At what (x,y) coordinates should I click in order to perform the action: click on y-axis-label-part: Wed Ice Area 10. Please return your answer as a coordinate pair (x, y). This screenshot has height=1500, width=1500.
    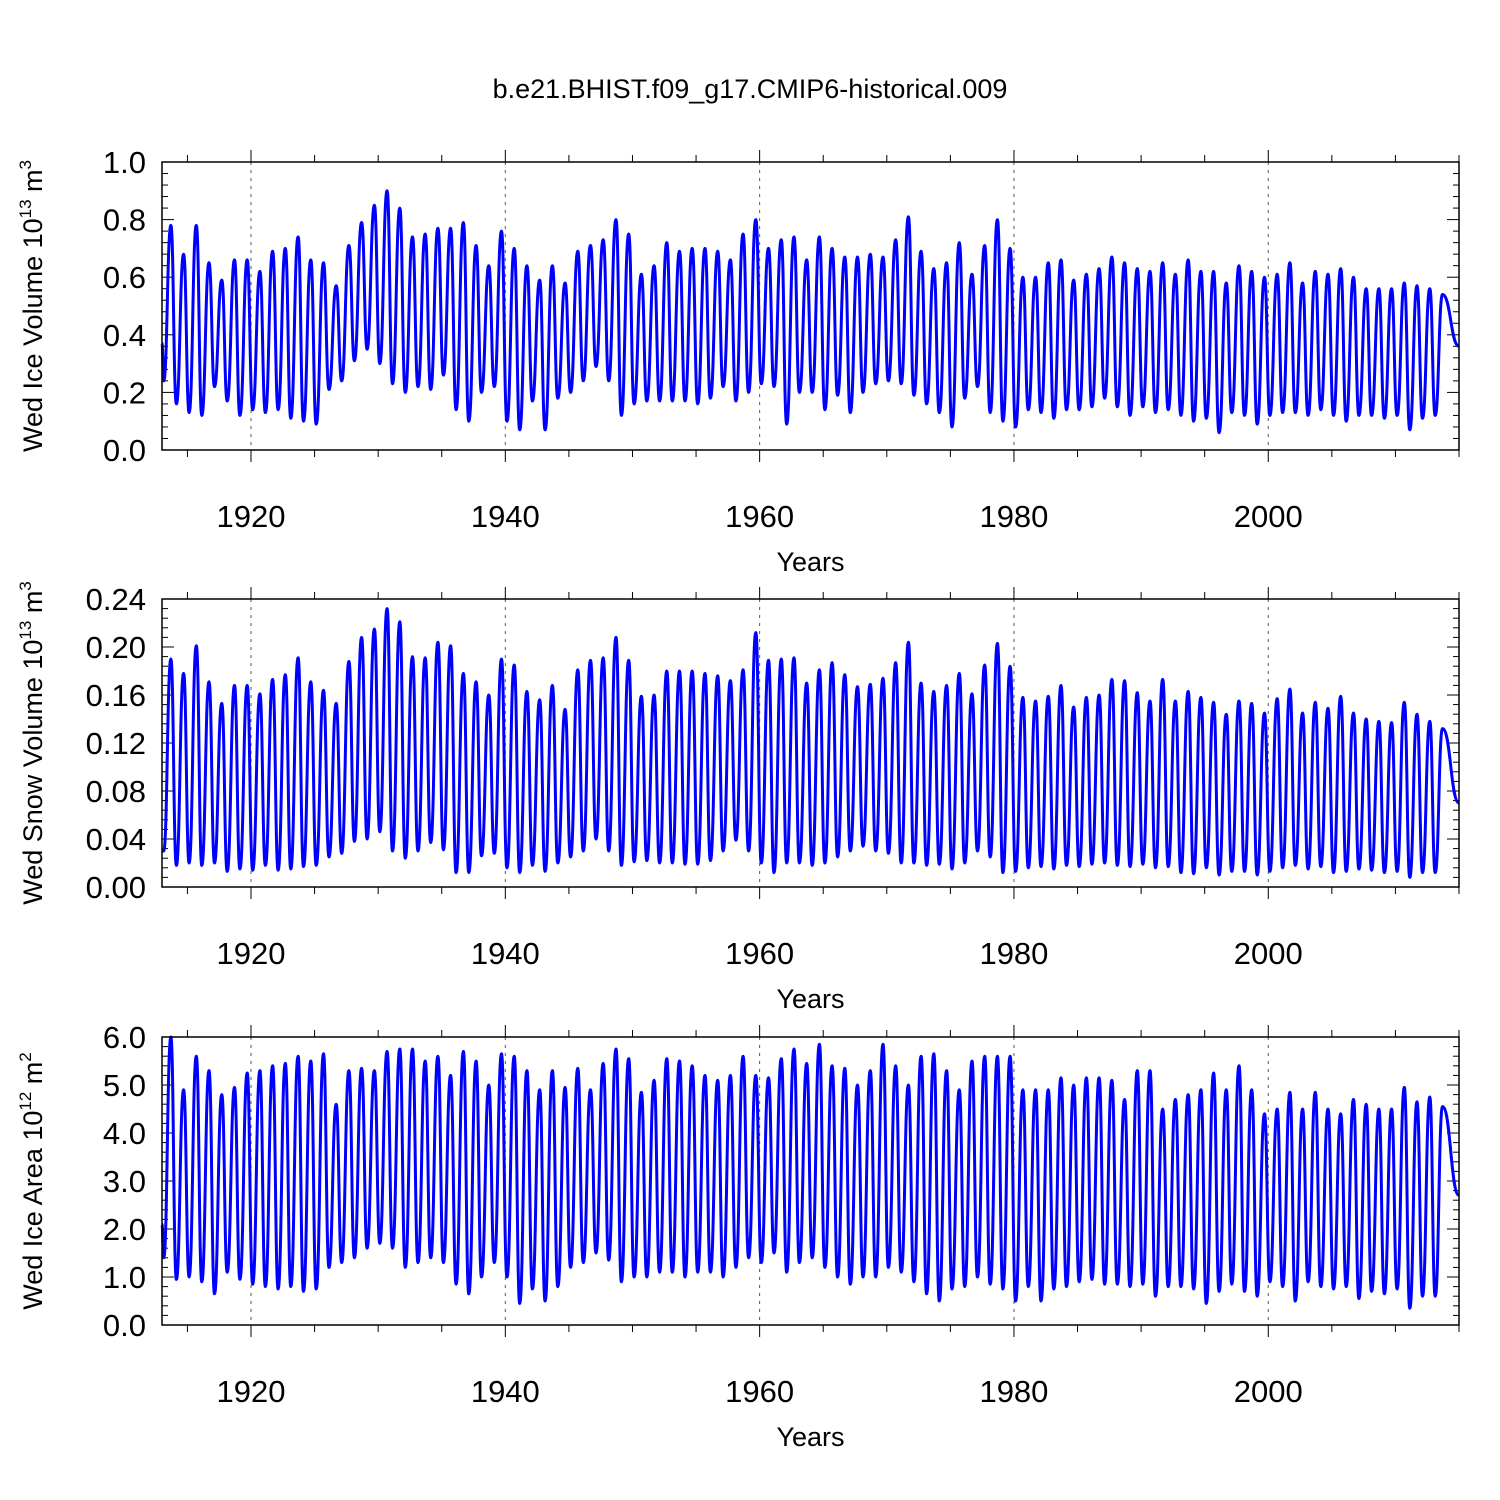
    Looking at the image, I should click on (33, 1210).